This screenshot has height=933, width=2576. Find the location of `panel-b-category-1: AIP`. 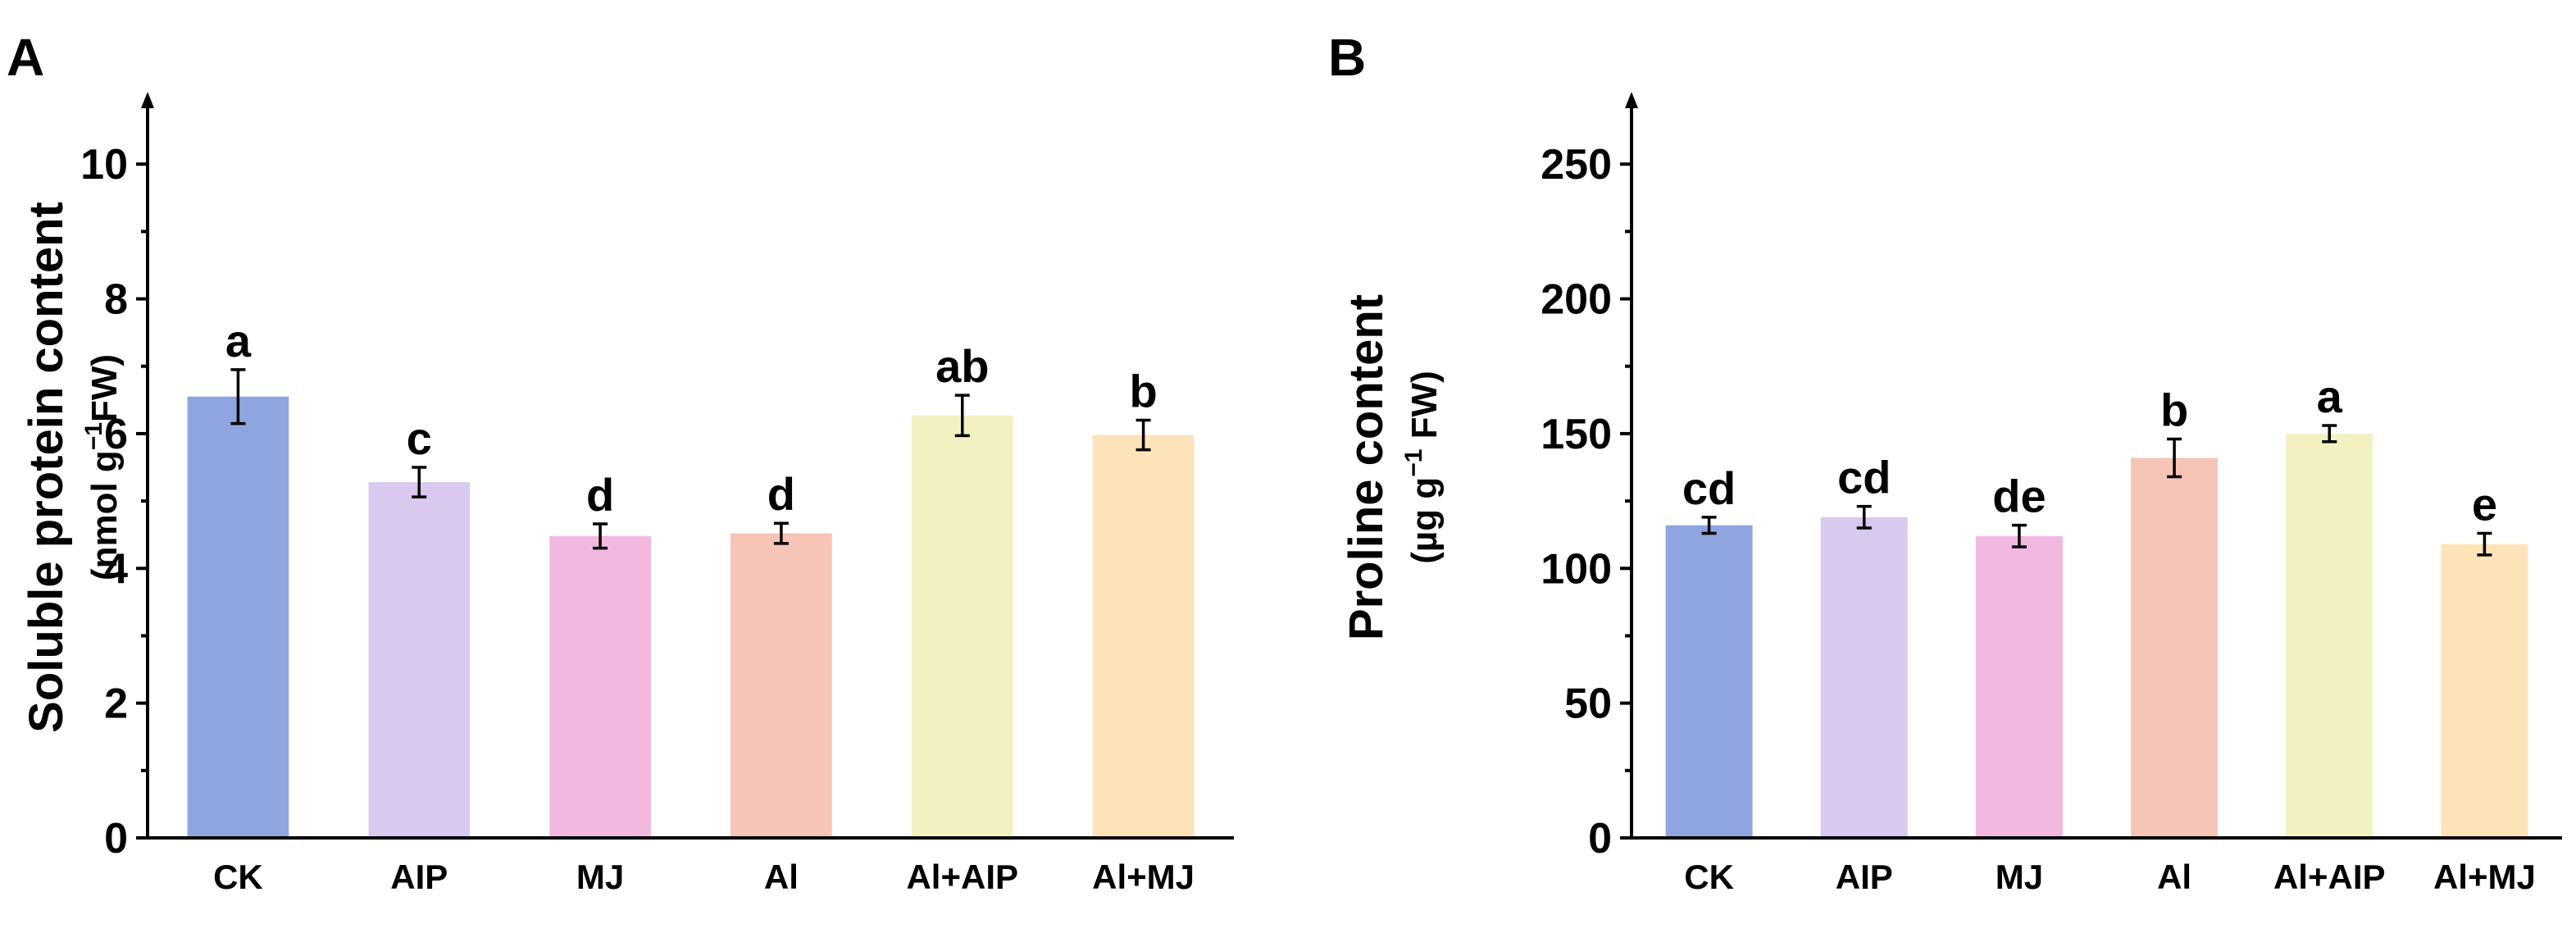

panel-b-category-1: AIP is located at coordinates (1864, 877).